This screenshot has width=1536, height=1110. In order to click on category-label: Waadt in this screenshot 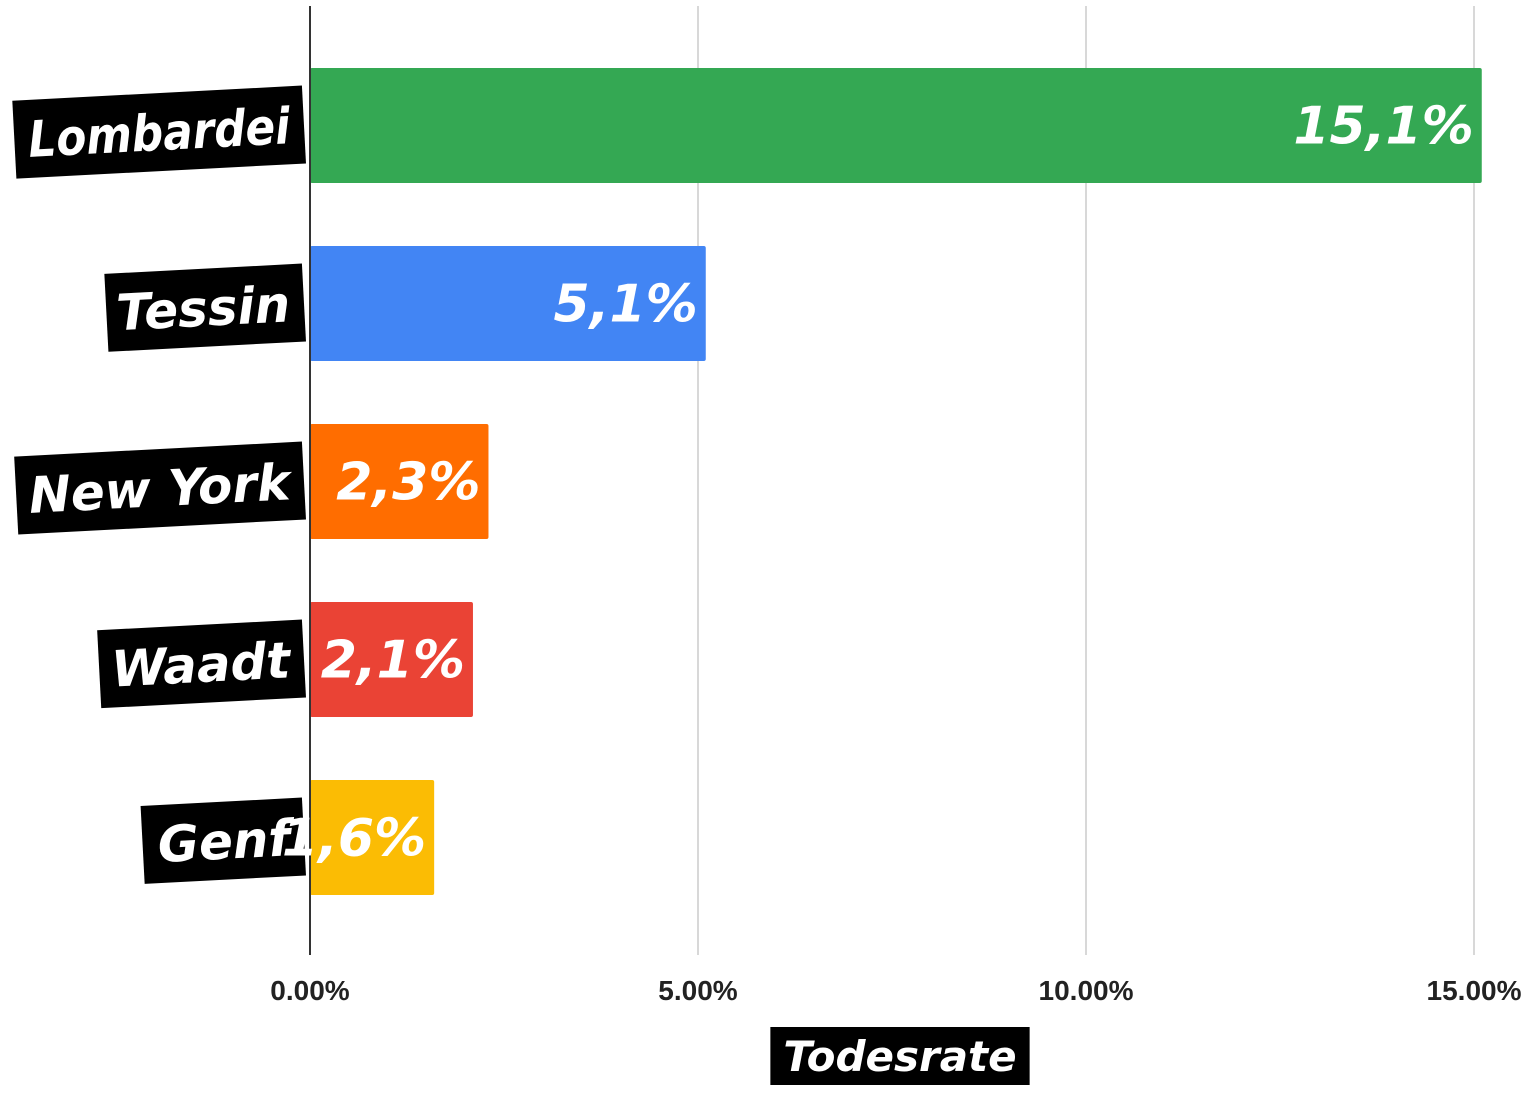, I will do `click(202, 664)`.